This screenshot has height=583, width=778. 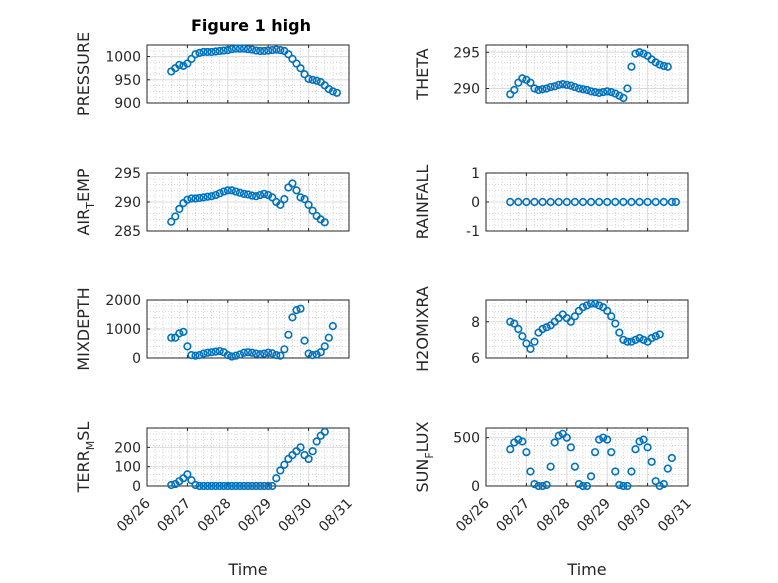 I want to click on y-axis-label: THETA, so click(x=422, y=74).